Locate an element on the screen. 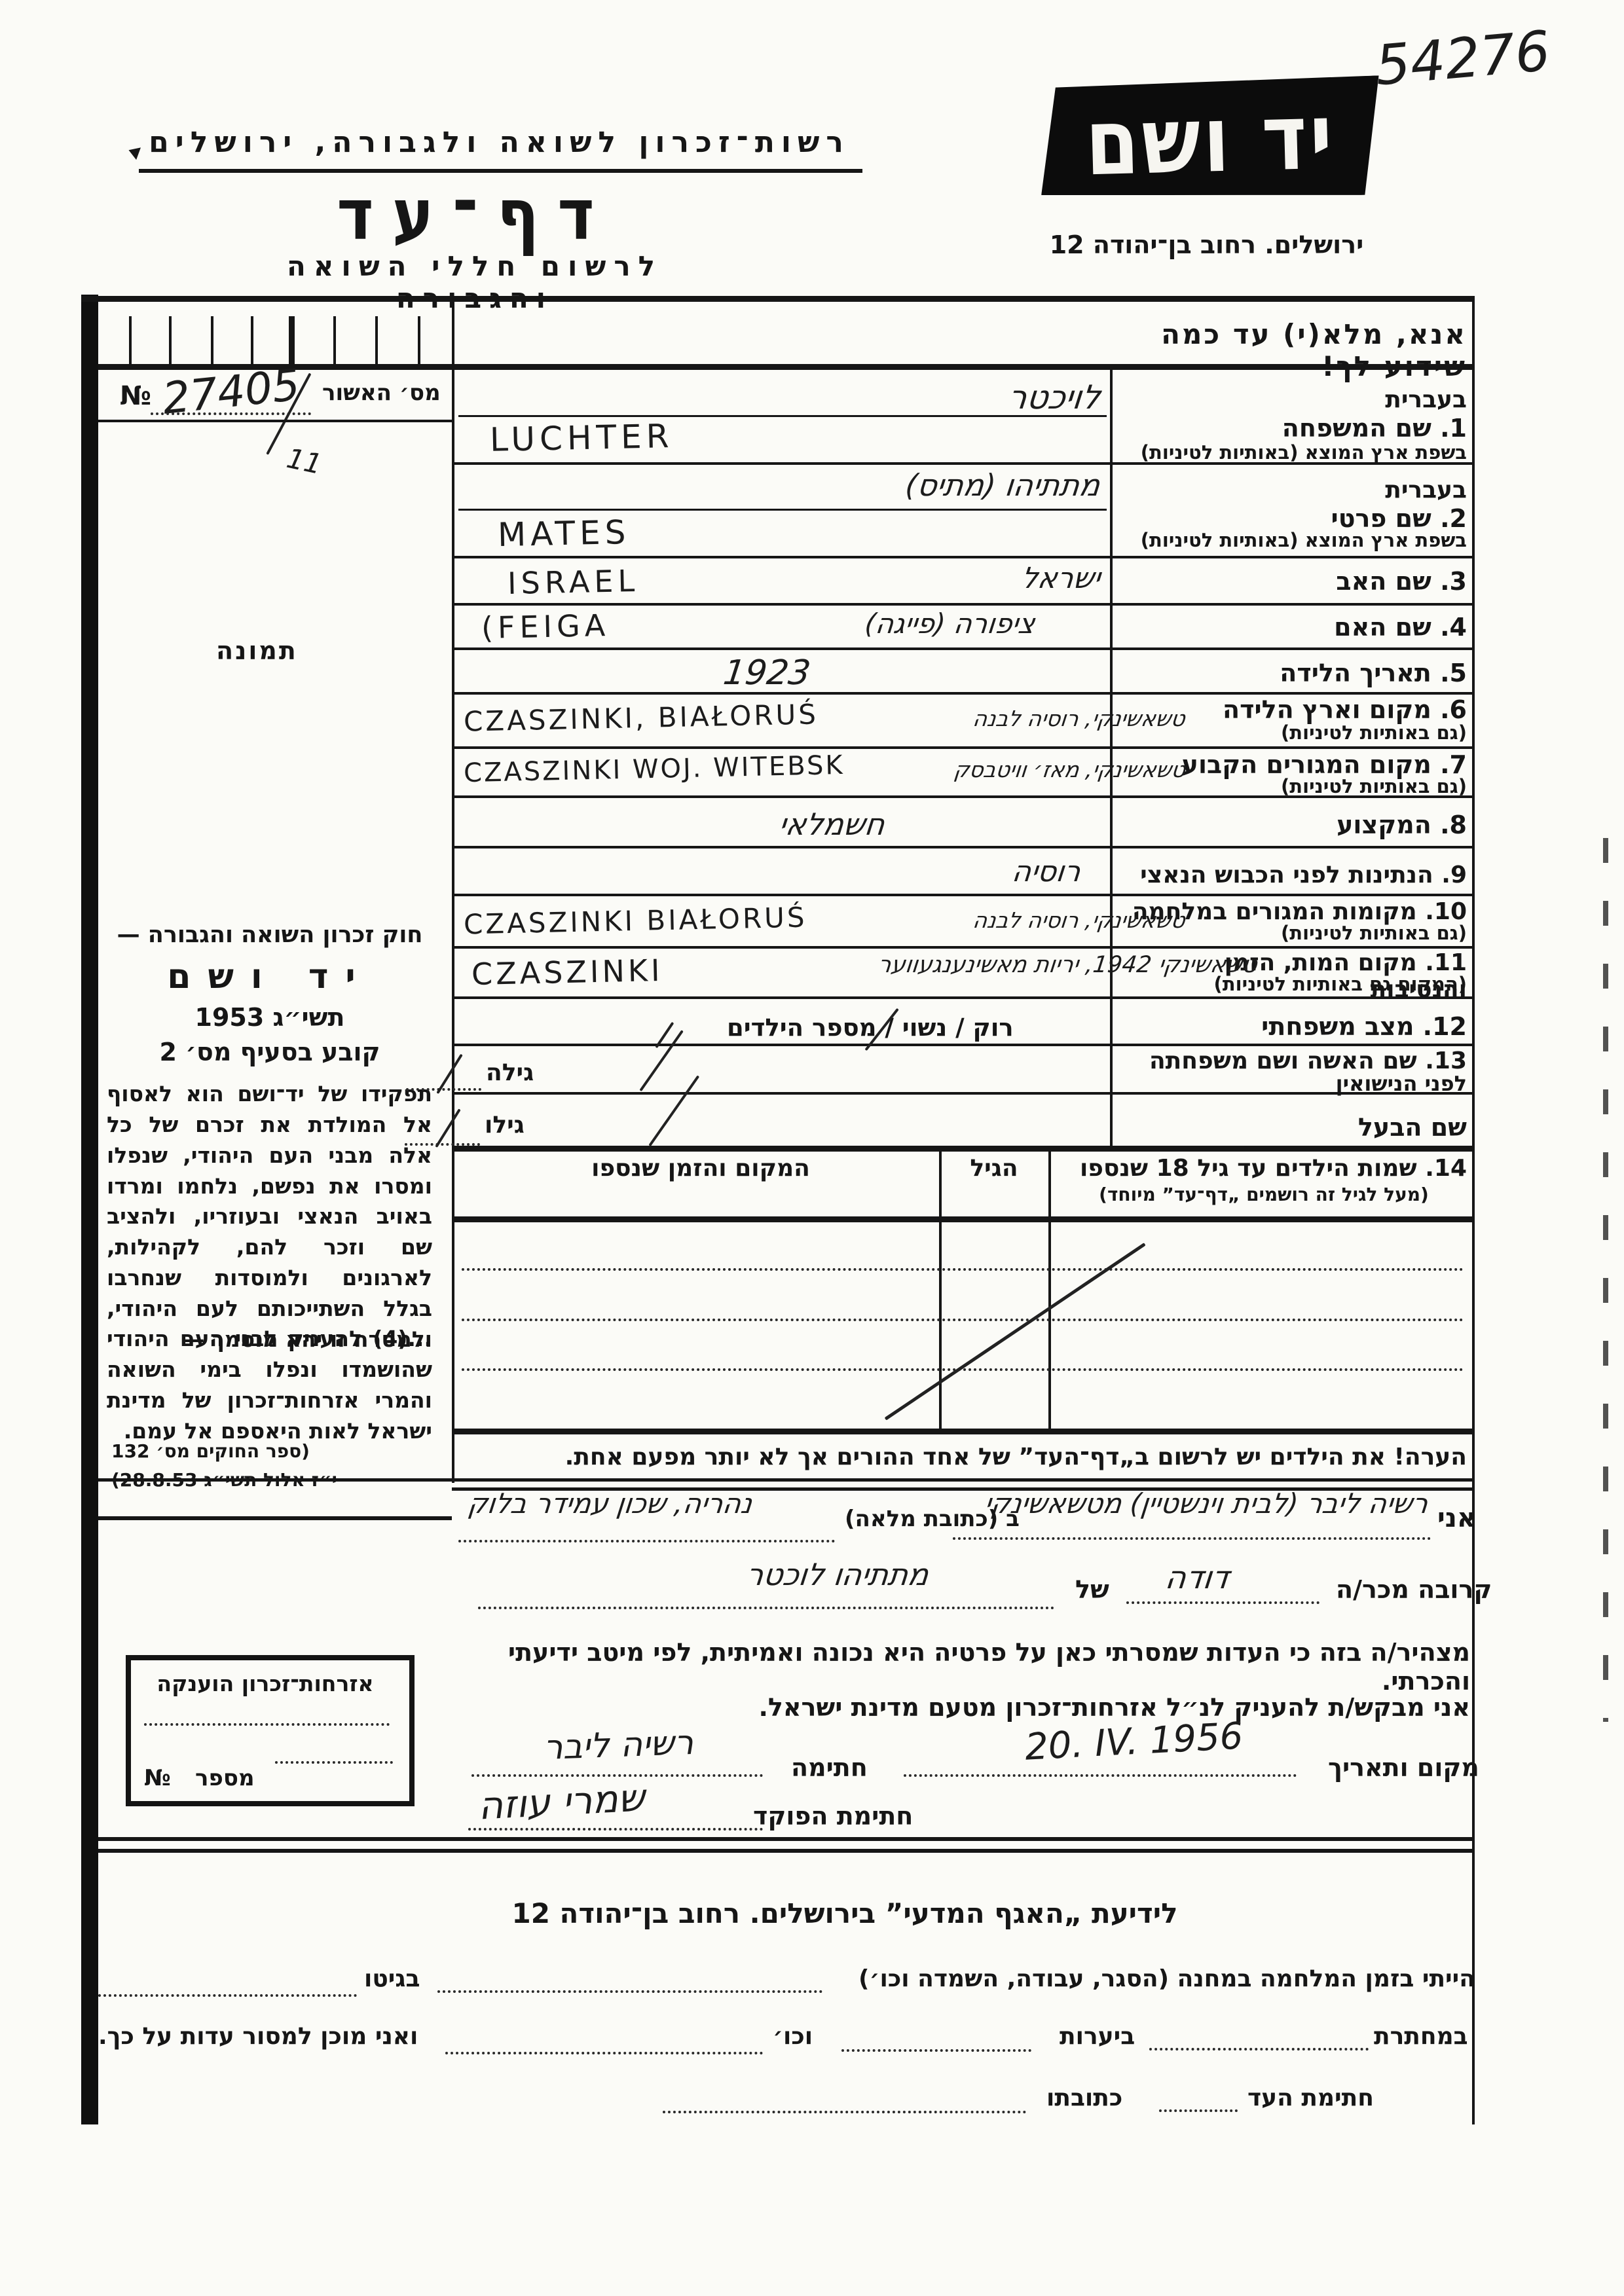 The image size is (1624, 2296). bottom-ghetto-label: בגיטו is located at coordinates (392, 1978).